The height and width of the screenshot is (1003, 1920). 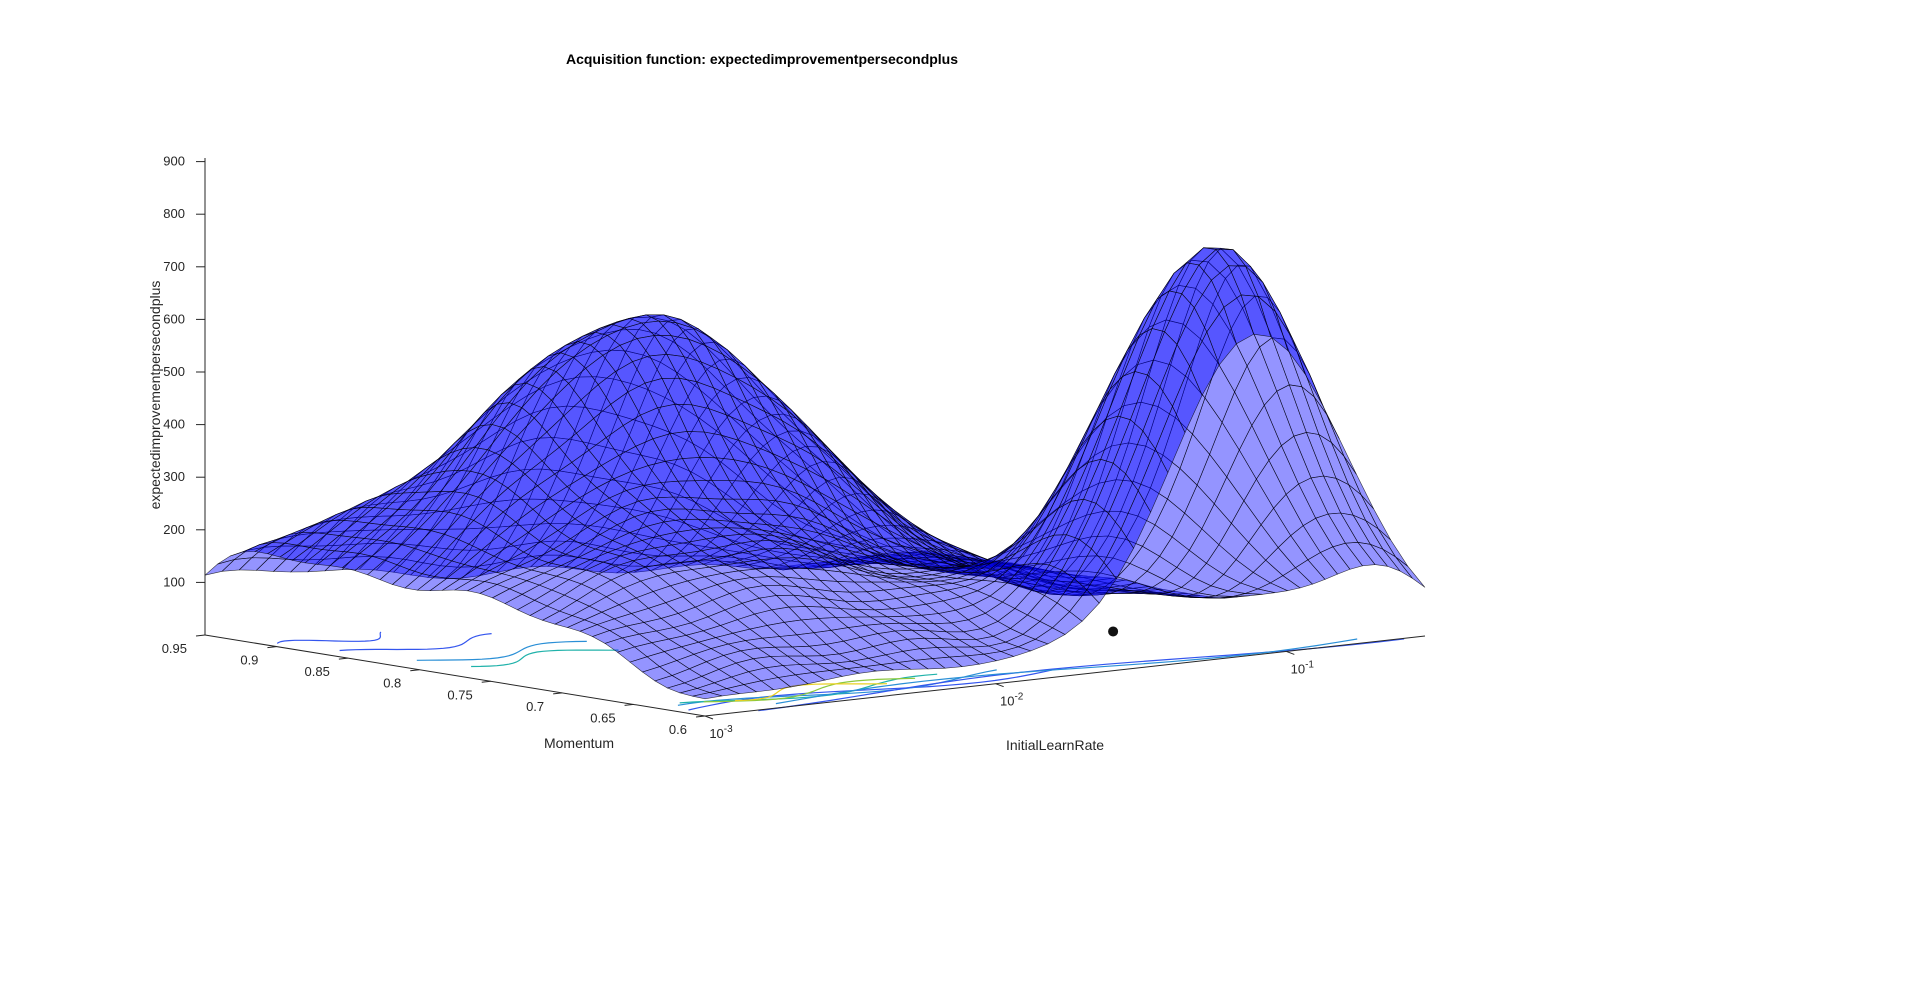 I want to click on y-axis-label: Momentum, so click(x=579, y=743).